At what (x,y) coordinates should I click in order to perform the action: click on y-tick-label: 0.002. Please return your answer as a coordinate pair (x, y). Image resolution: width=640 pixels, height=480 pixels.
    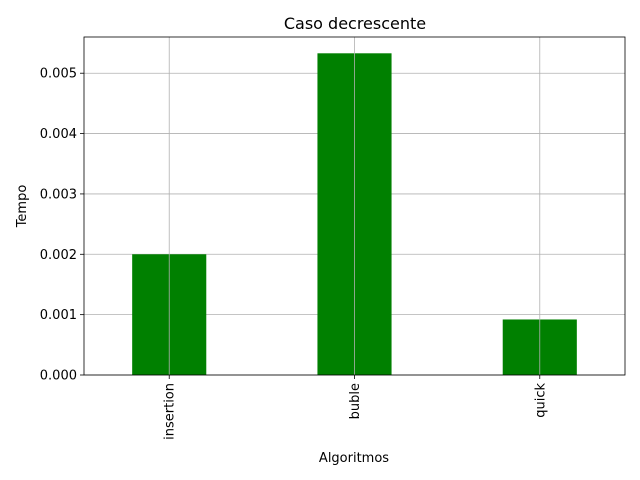
    Looking at the image, I should click on (58, 255).